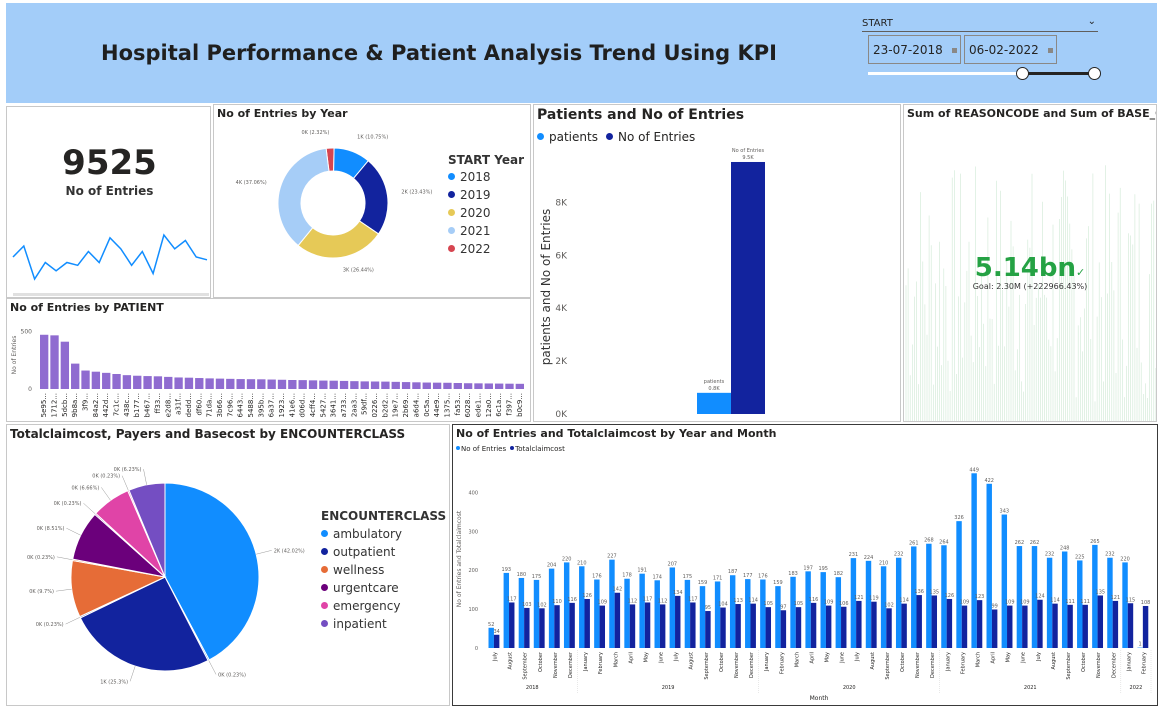  Describe the element at coordinates (486, 195) in the screenshot. I see `legend-item: 2019` at that location.